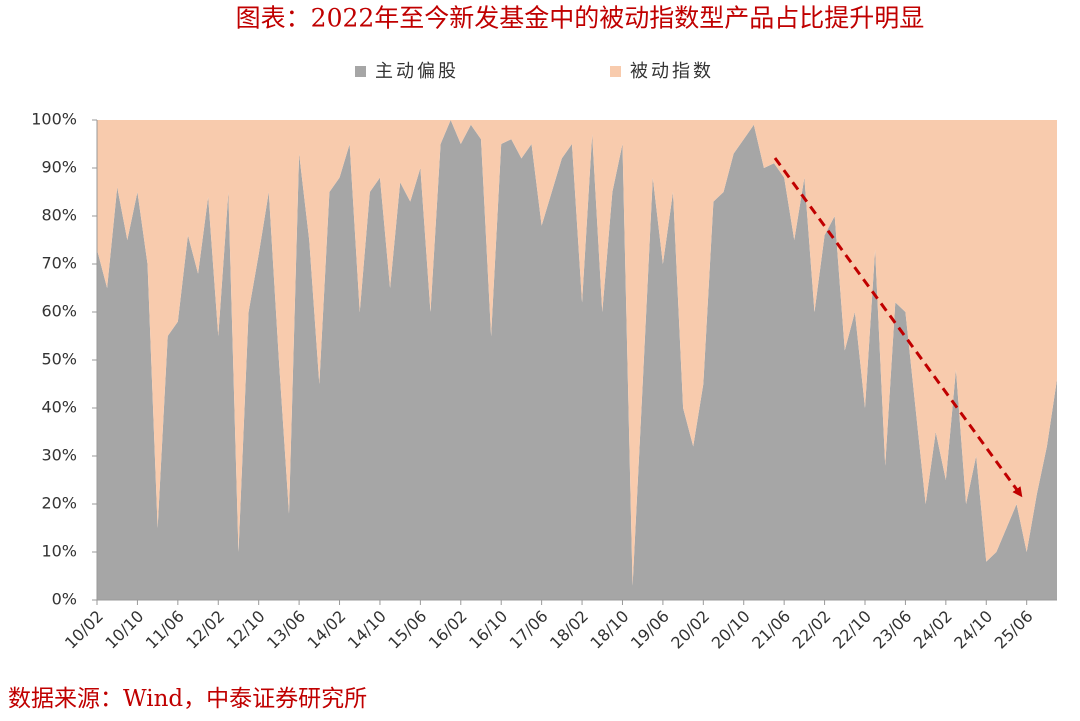 This screenshot has height=721, width=1080. I want to click on x-tick-label: 13/06, so click(286, 630).